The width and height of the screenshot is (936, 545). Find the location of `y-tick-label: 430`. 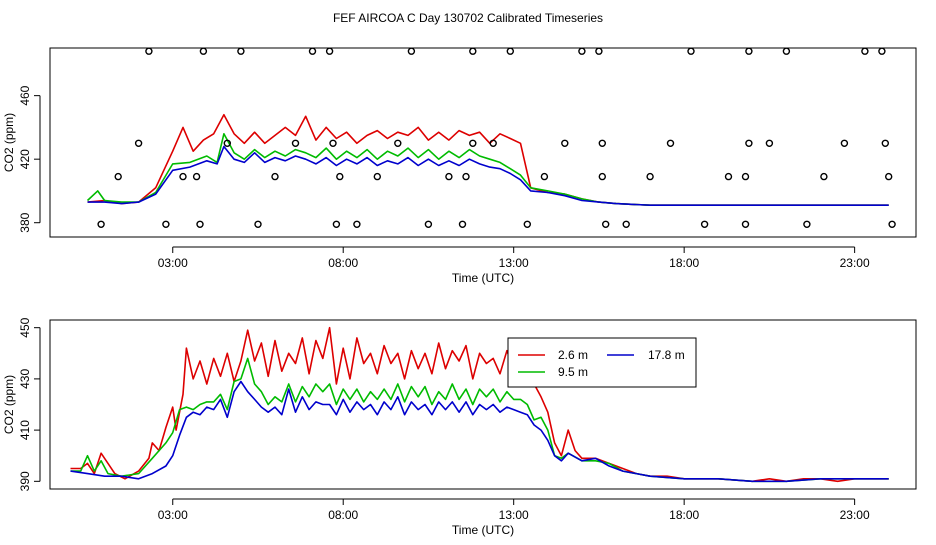

y-tick-label: 430 is located at coordinates (25, 379).